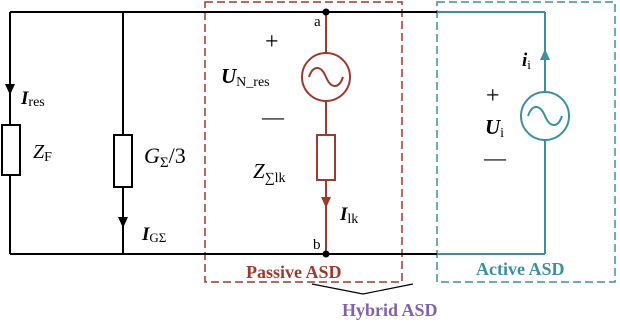  Describe the element at coordinates (273, 116) in the screenshot. I see `neutral-minus: —` at that location.